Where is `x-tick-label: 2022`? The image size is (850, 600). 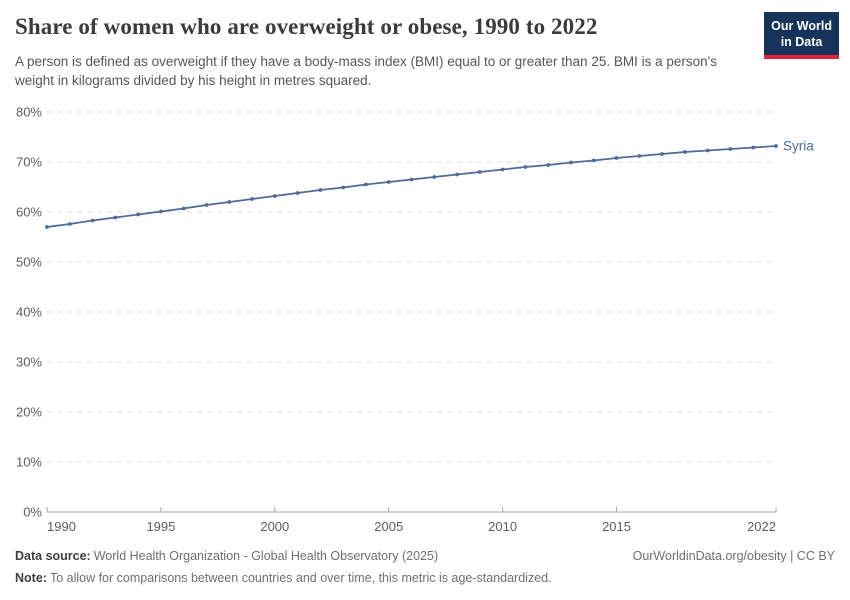
x-tick-label: 2022 is located at coordinates (761, 526).